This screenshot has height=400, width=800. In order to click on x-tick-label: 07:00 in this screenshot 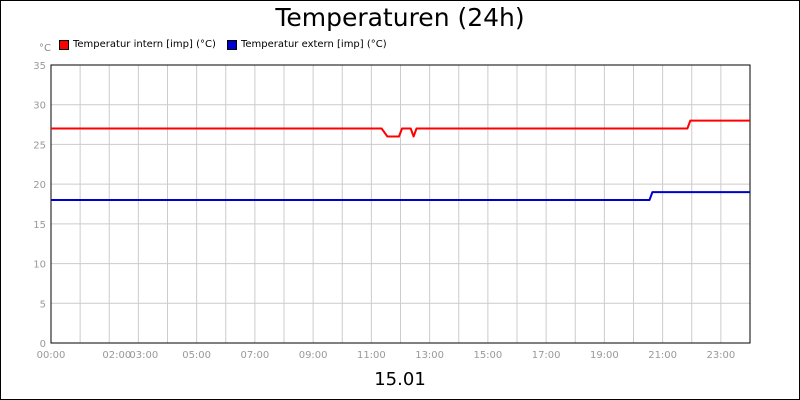, I will do `click(254, 355)`.